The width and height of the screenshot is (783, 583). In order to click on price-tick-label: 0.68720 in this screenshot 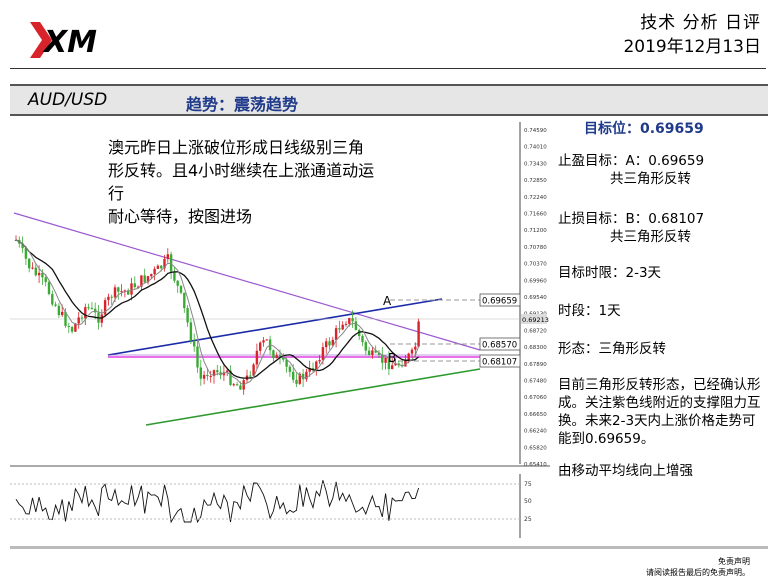, I will do `click(535, 331)`.